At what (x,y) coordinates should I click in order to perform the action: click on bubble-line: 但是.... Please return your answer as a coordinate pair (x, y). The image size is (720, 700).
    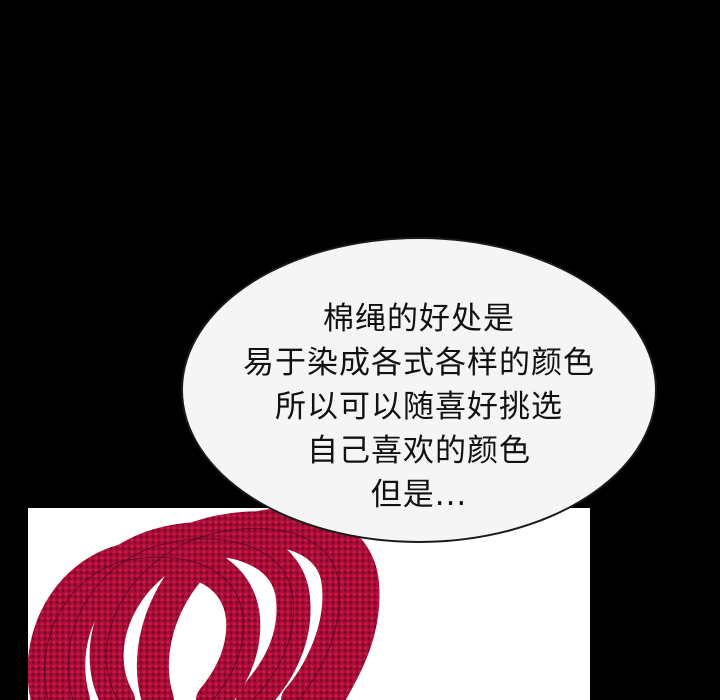
    Looking at the image, I should click on (419, 495).